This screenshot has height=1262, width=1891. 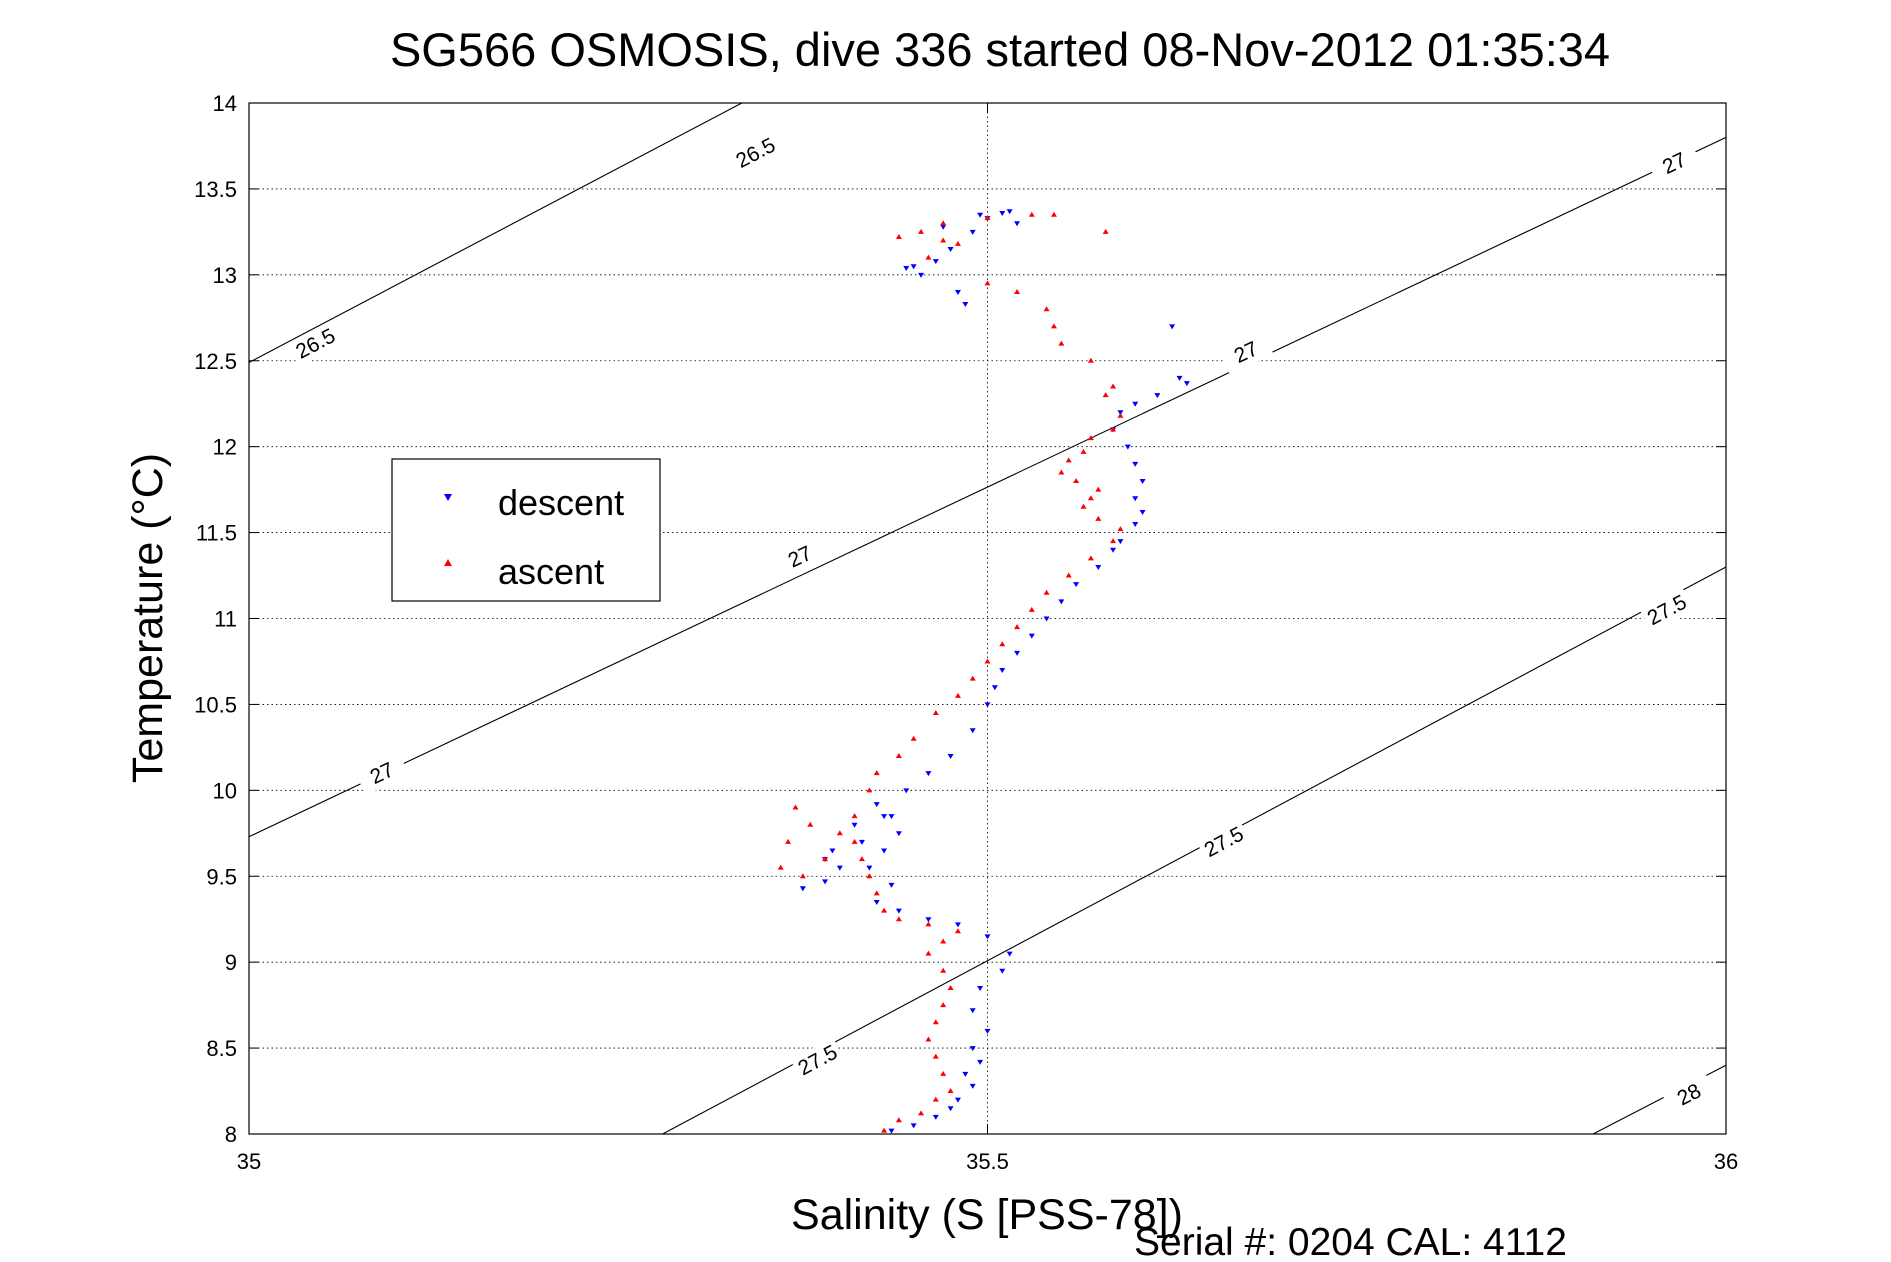 I want to click on footer-serial-cal: Serial #: 0204 CAL: 4112, so click(x=1350, y=1241).